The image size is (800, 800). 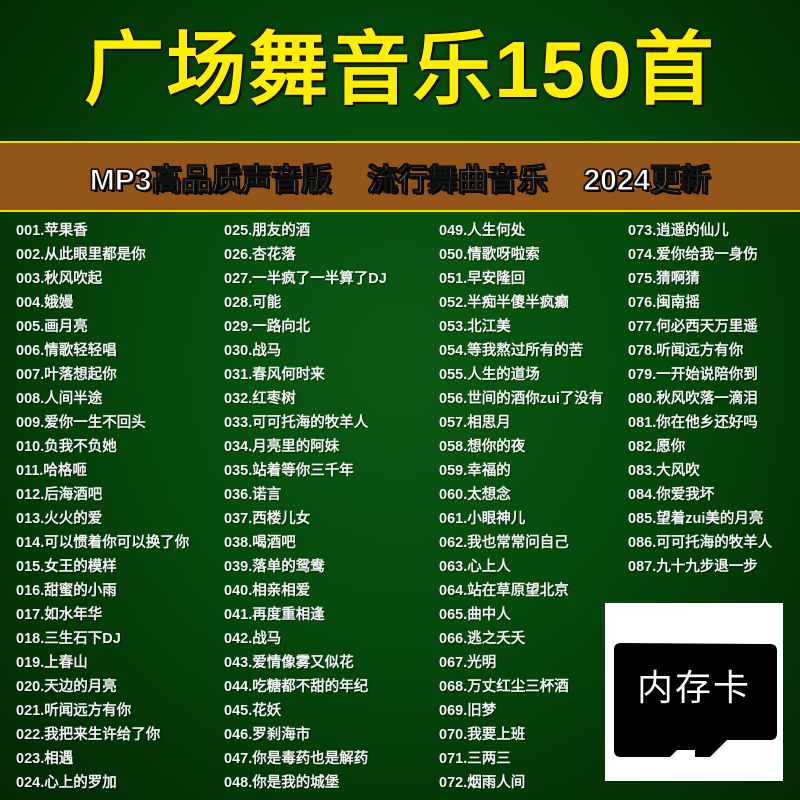 I want to click on song-item: 069.旧梦, so click(x=468, y=711).